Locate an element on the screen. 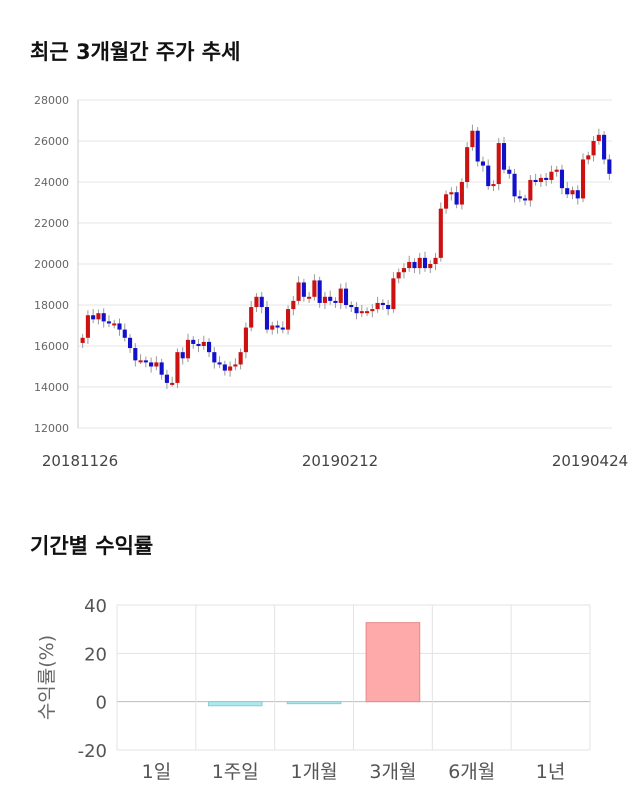 The width and height of the screenshot is (640, 810). x-tick-label: 1년 is located at coordinates (551, 772).